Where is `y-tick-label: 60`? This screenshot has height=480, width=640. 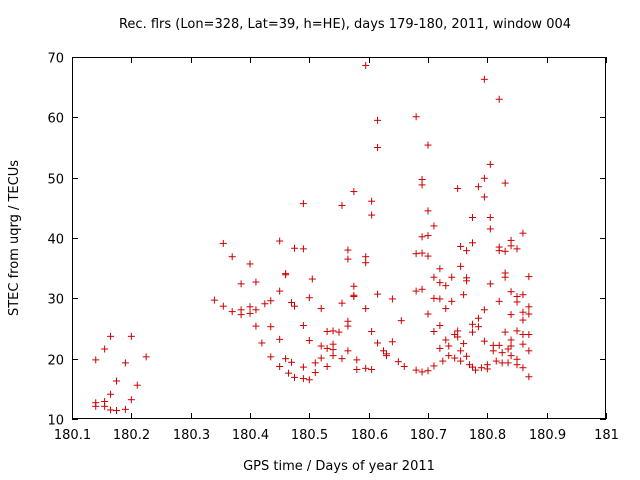
y-tick-label: 60 is located at coordinates (55, 119).